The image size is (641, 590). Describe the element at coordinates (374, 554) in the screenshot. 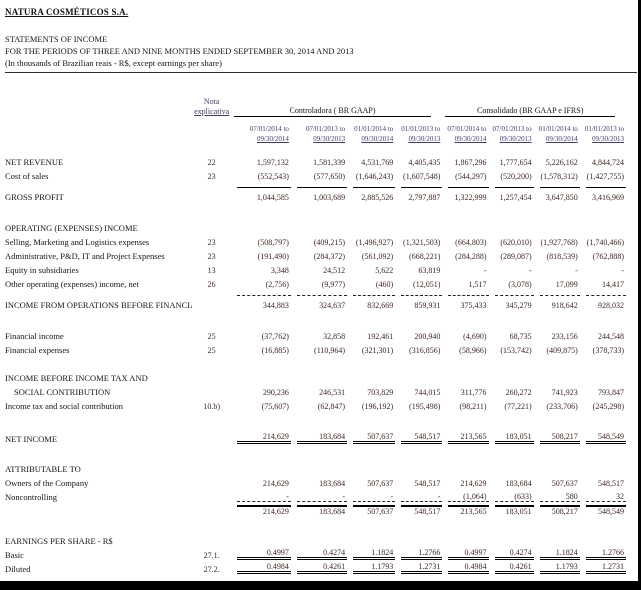

I see `cell-value: 1.1824` at that location.